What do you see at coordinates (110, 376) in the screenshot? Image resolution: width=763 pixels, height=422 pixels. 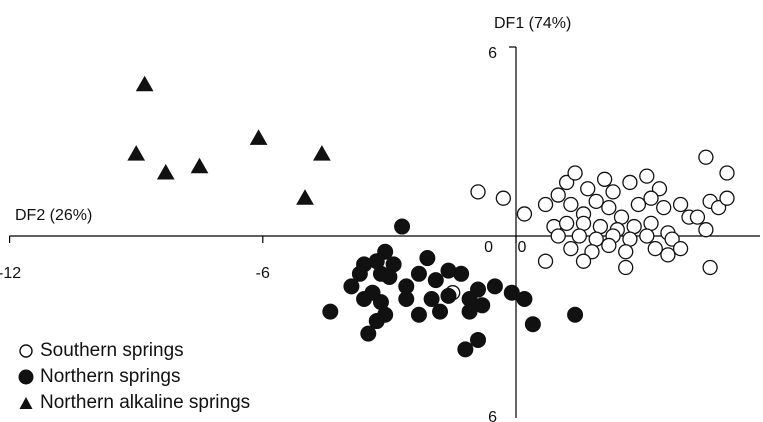 I see `legend-label-northern: Northern springs` at bounding box center [110, 376].